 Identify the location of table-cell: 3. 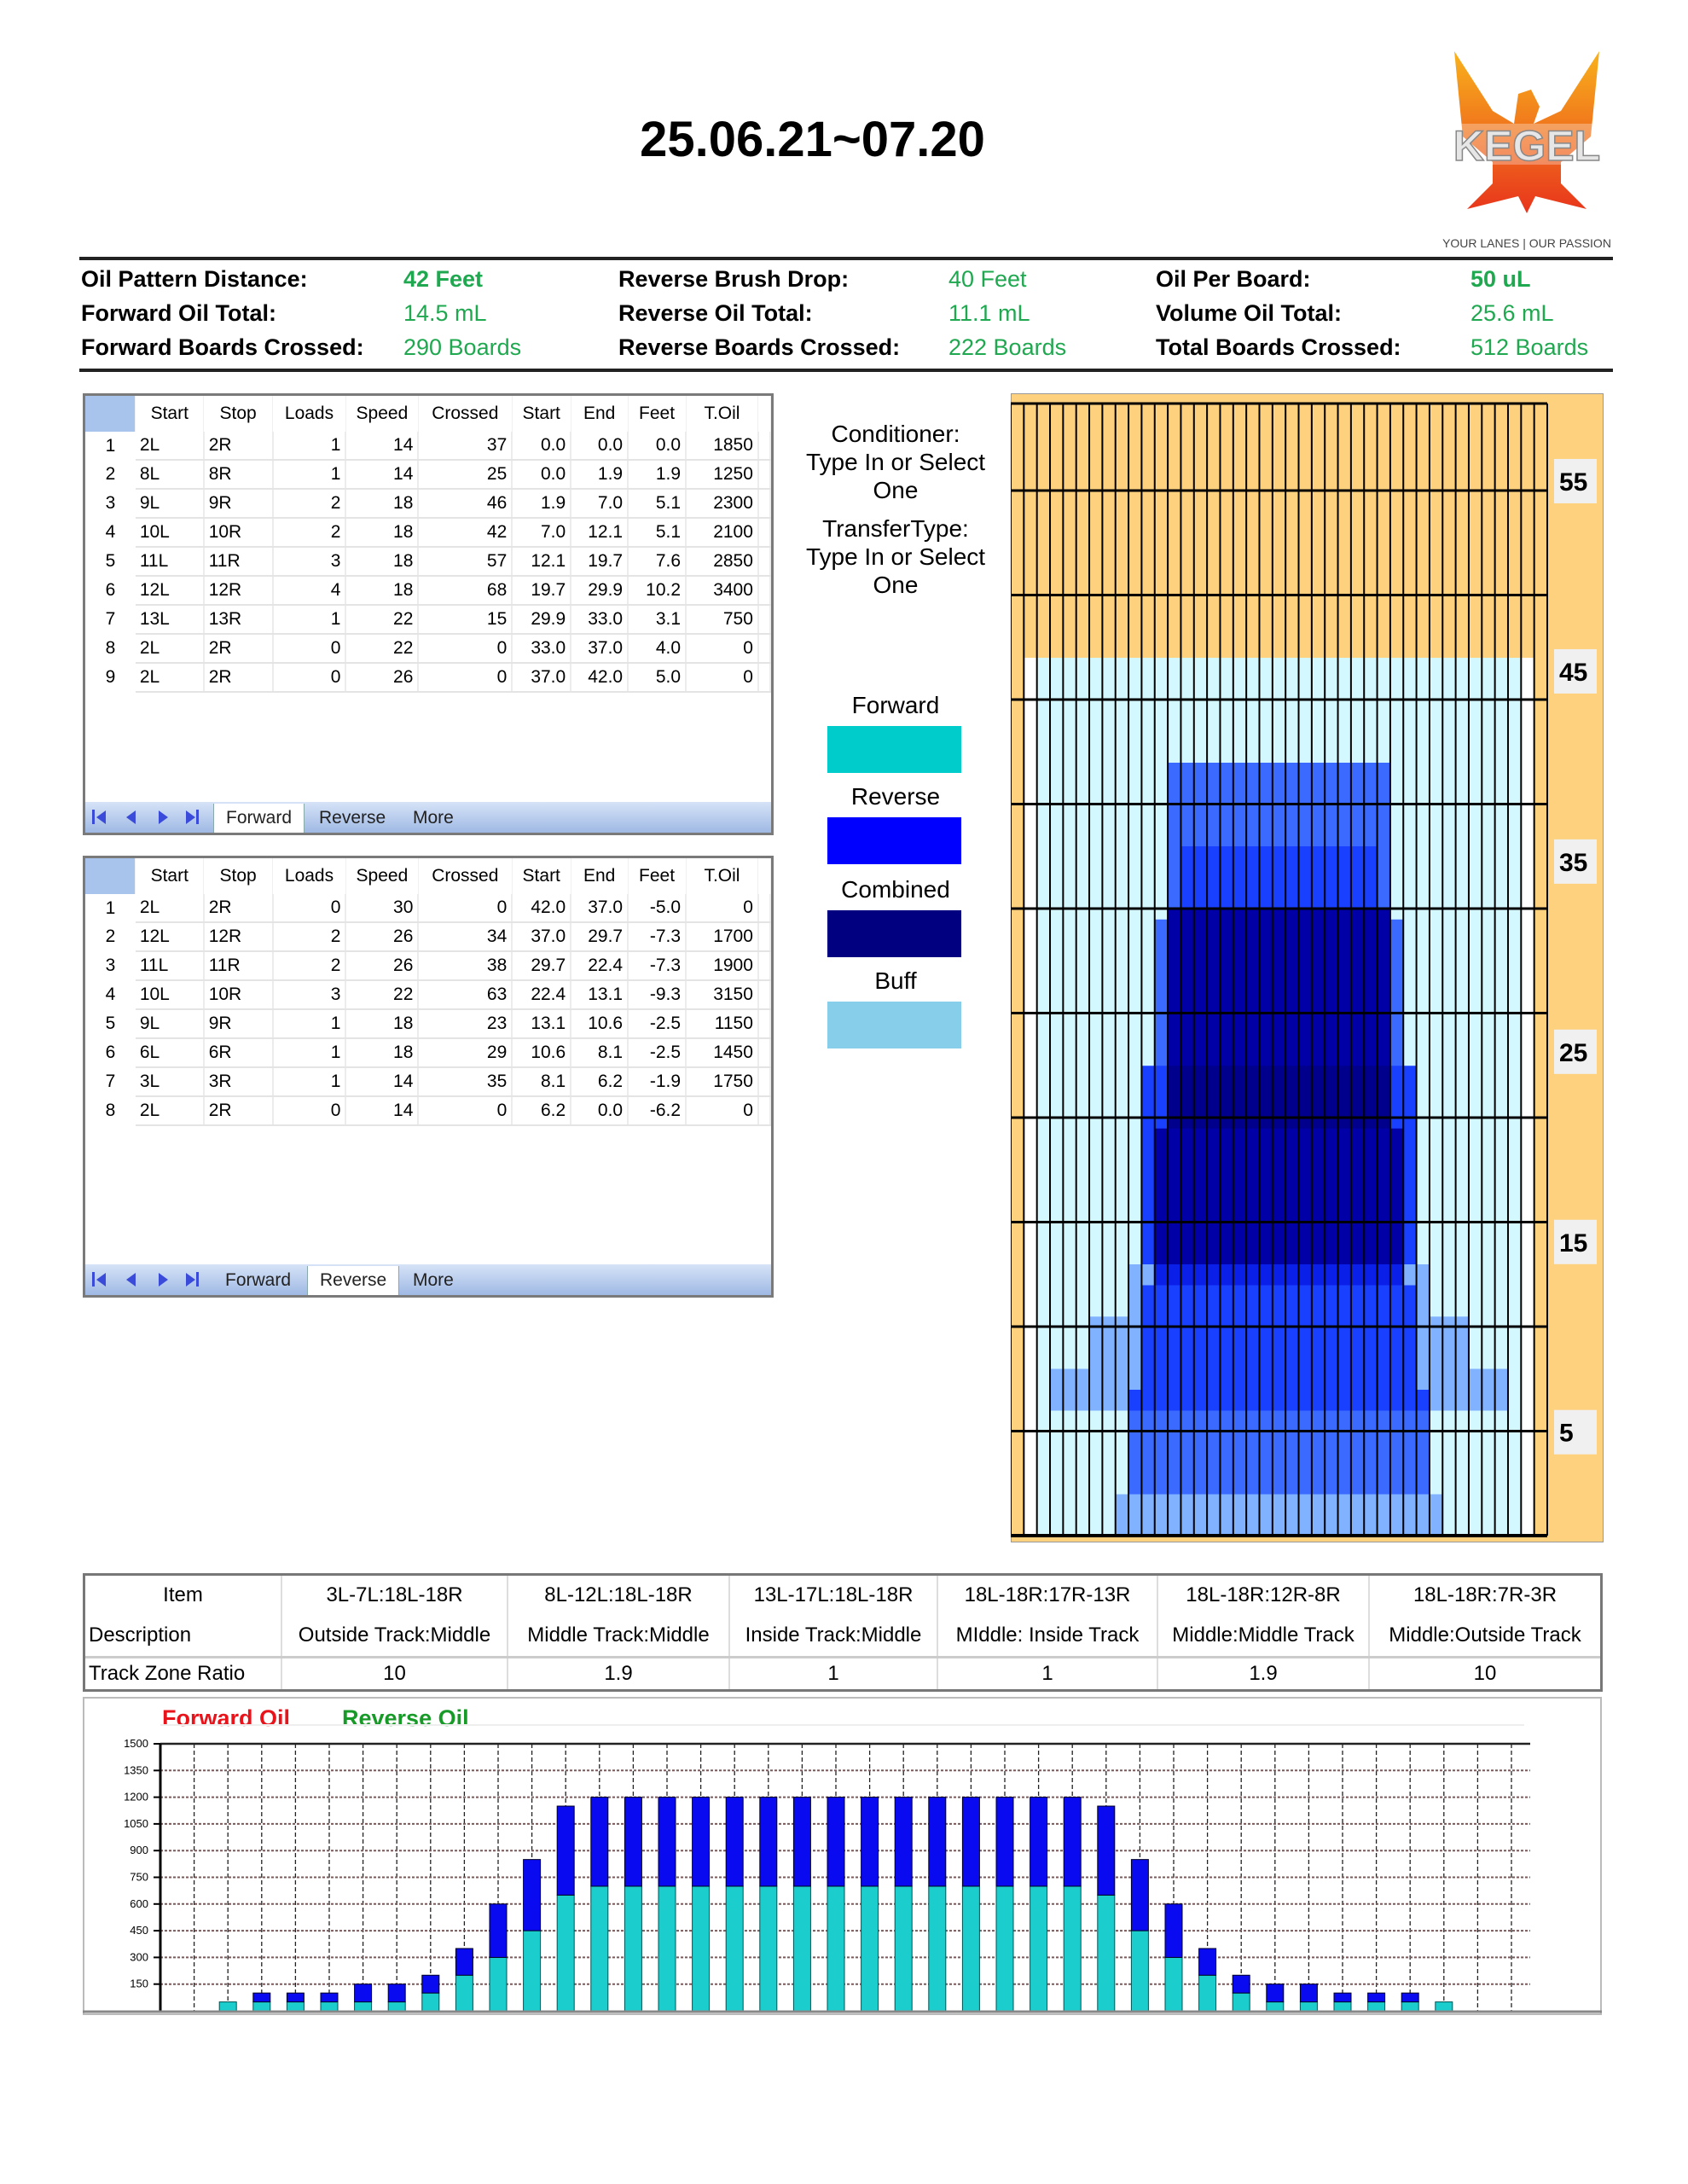
(309, 995).